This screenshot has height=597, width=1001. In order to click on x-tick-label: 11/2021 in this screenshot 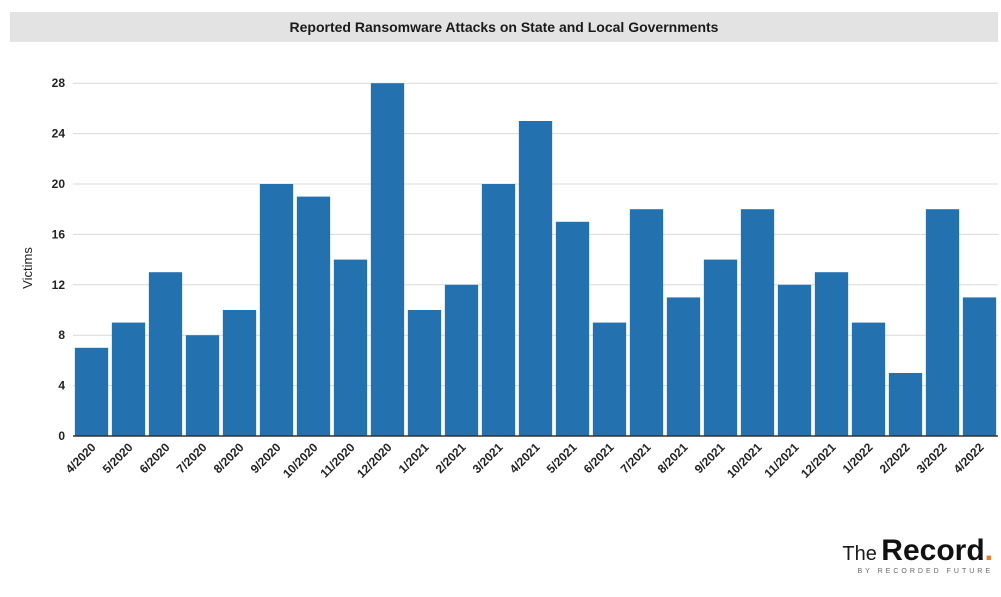, I will do `click(782, 460)`.